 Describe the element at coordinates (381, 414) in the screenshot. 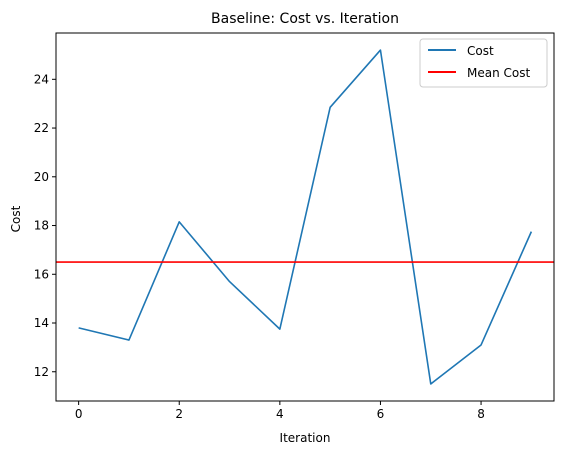

I see `x-tick-label: 6` at that location.